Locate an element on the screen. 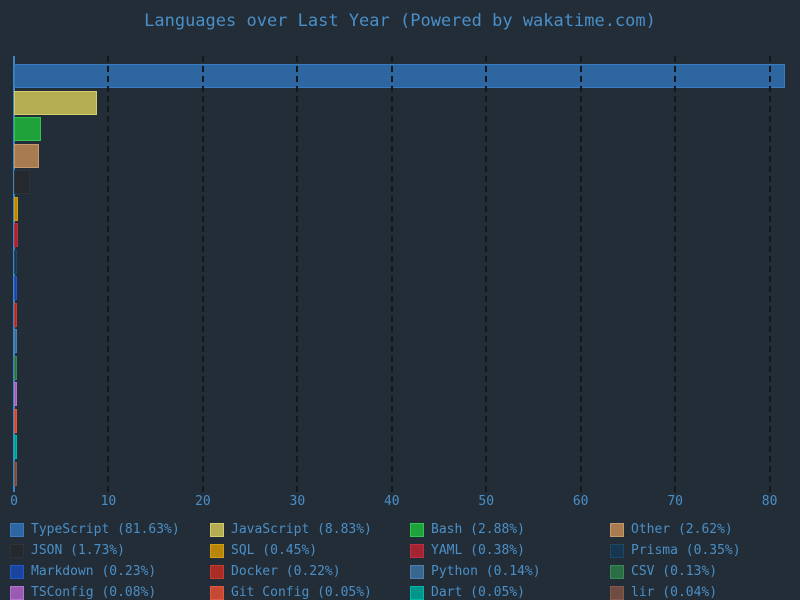 The height and width of the screenshot is (600, 800). x-tick-label-80: 80 is located at coordinates (769, 501).